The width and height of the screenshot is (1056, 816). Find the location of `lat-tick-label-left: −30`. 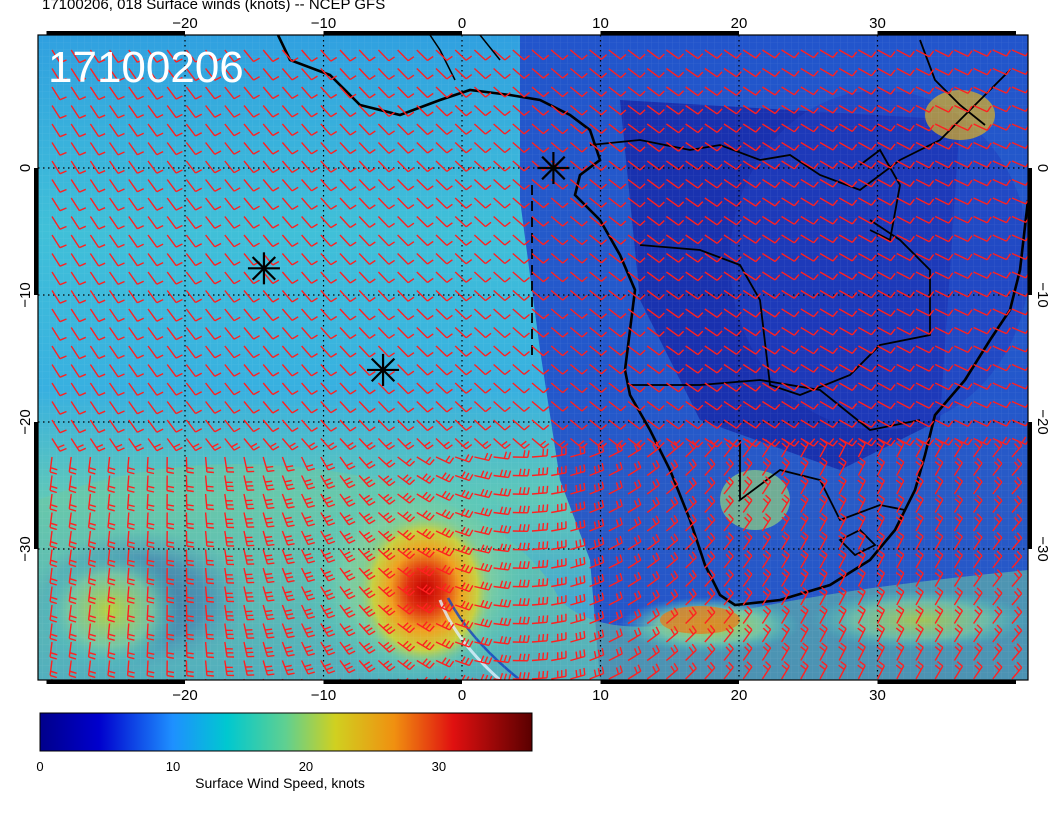

lat-tick-label-left: −30 is located at coordinates (25, 548).